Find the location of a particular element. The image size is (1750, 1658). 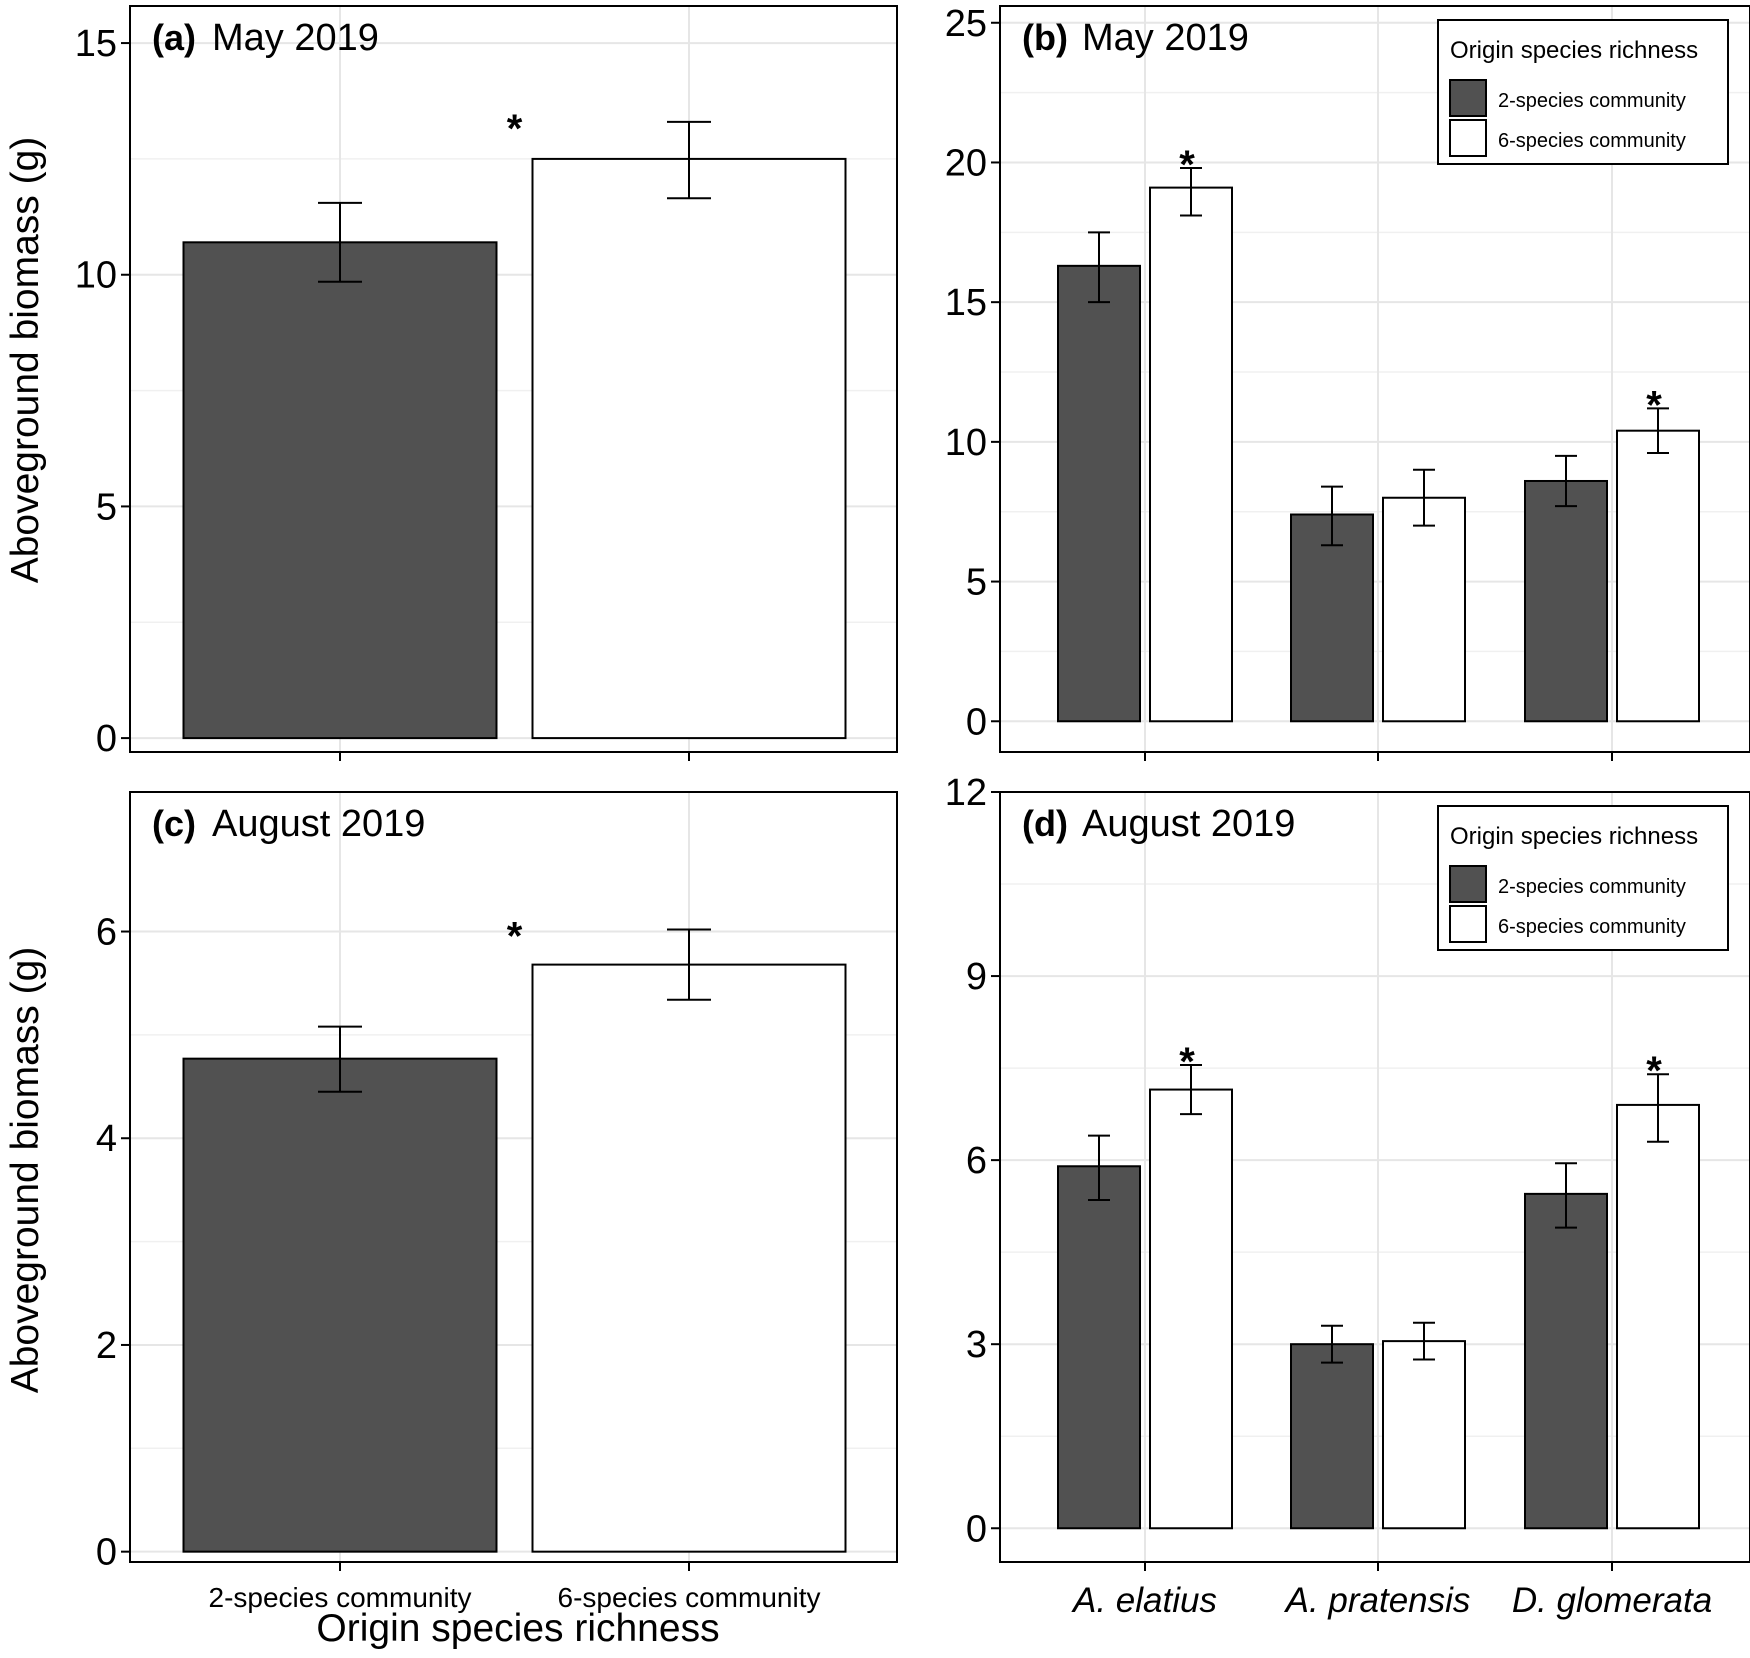

panel-tag: (a) is located at coordinates (174, 37).